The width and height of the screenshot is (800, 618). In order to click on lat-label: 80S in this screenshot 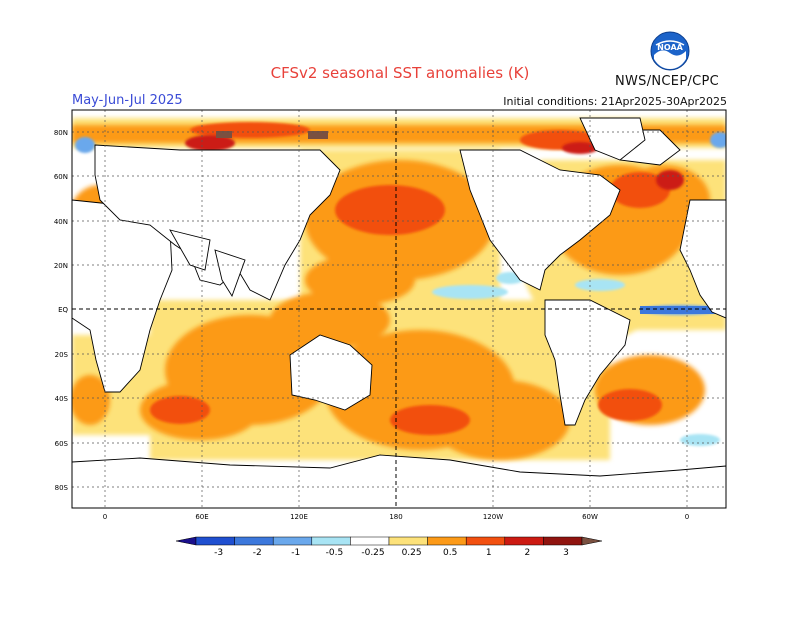, I will do `click(62, 488)`.